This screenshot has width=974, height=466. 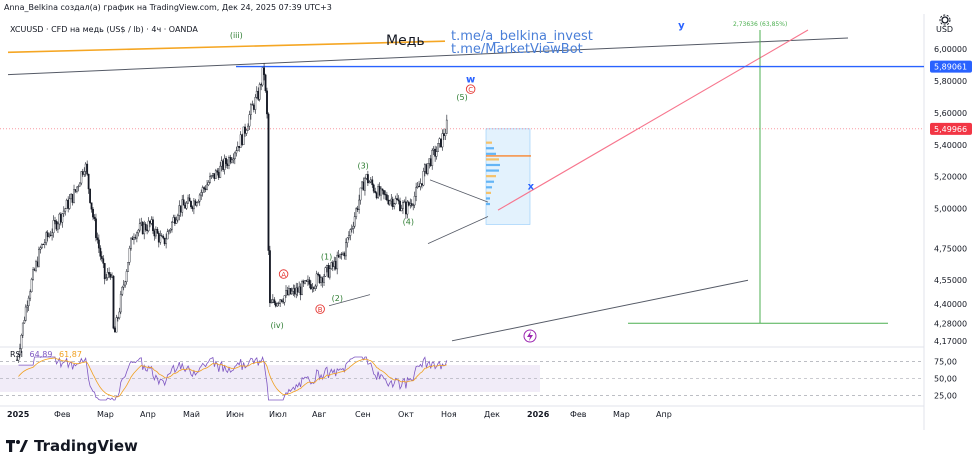 What do you see at coordinates (46, 354) in the screenshot?
I see `rsi-legend: RSI 64,89 61,87` at bounding box center [46, 354].